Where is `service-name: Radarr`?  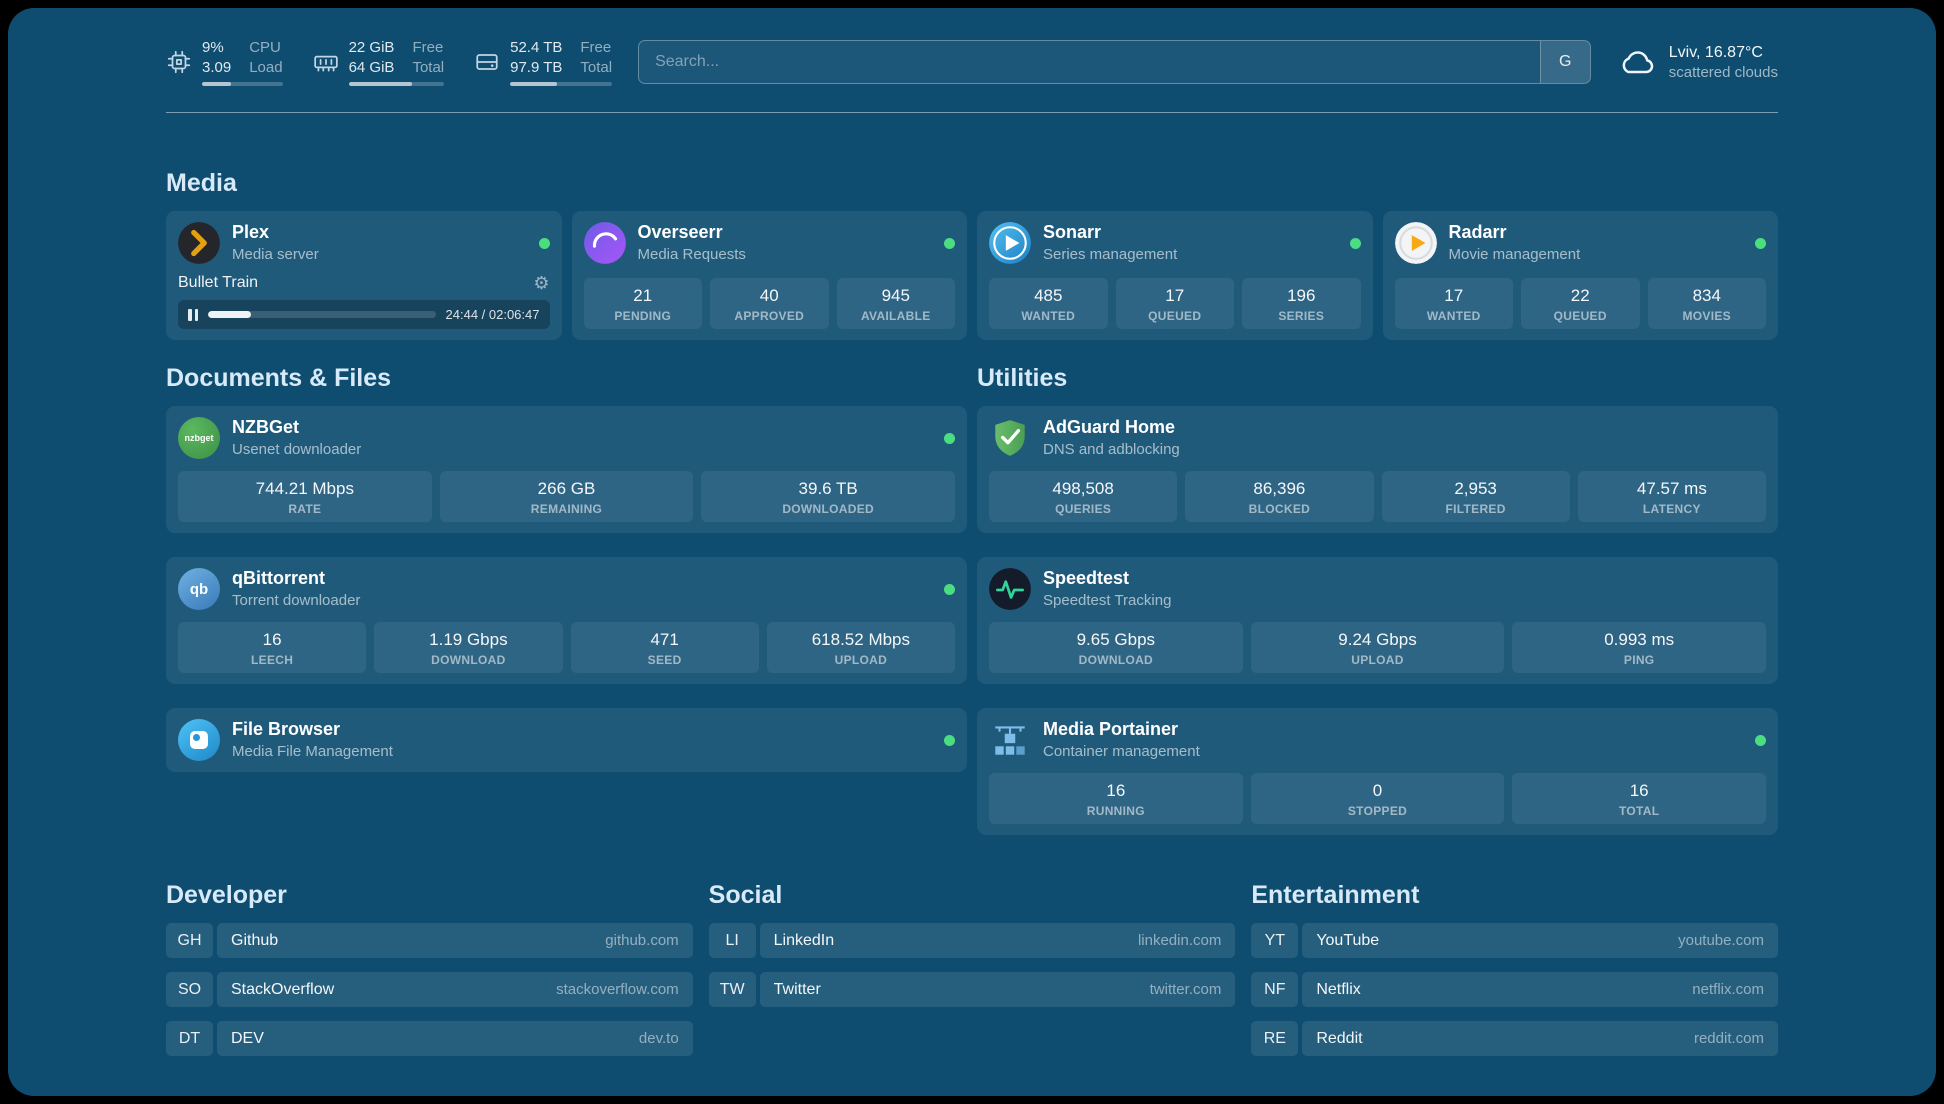 service-name: Radarr is located at coordinates (1477, 232).